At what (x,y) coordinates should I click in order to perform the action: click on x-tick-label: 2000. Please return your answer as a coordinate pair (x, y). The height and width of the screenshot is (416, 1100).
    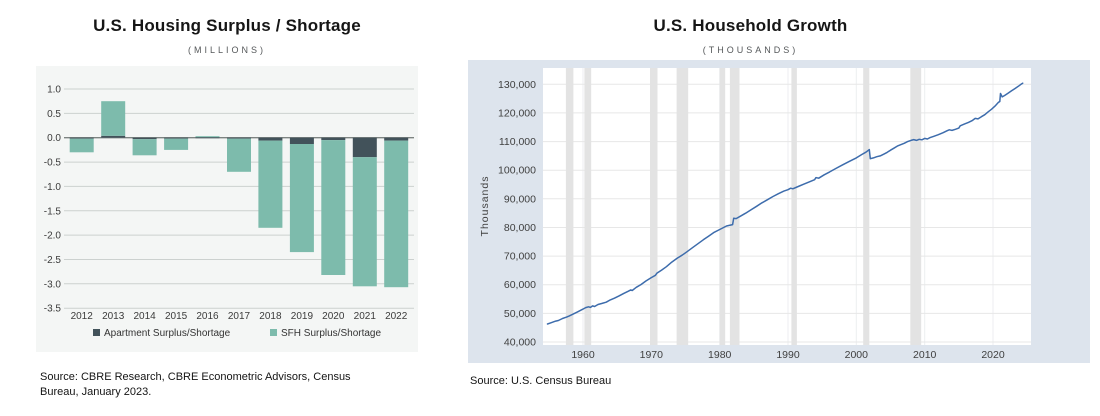
    Looking at the image, I should click on (857, 355).